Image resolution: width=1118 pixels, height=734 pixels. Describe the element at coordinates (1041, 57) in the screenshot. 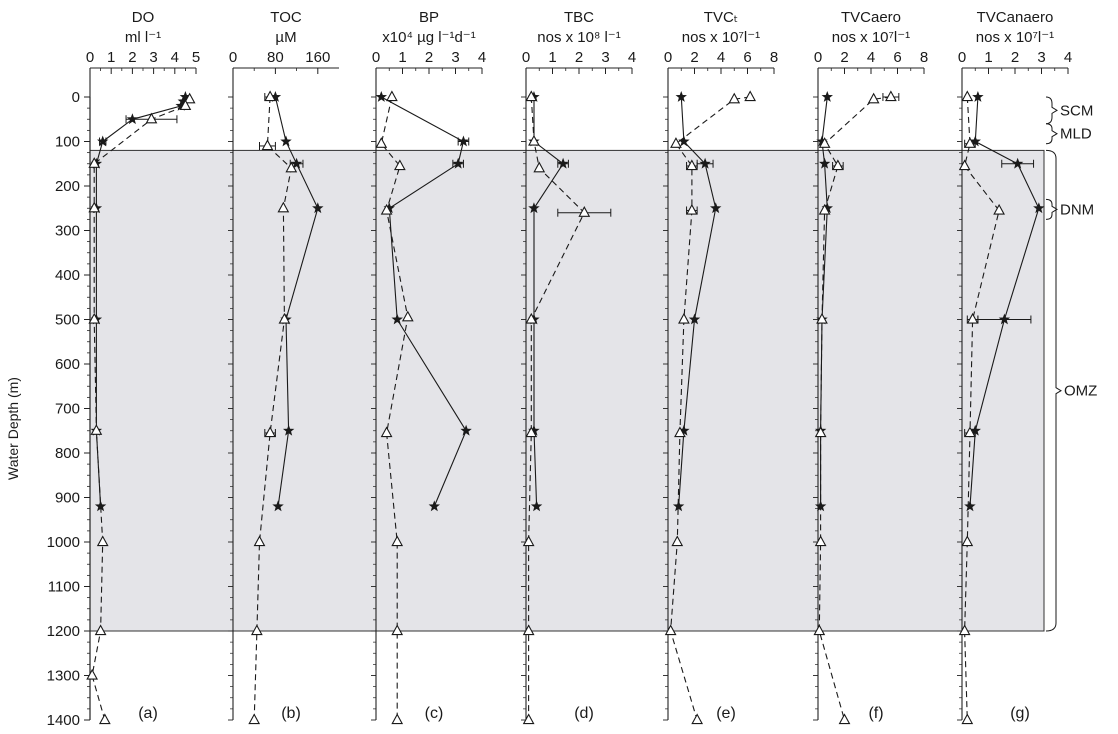

I see `x-tick-label: 3` at that location.